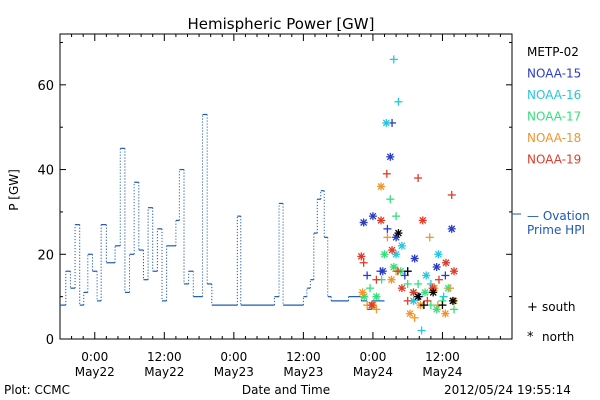 Image resolution: width=600 pixels, height=400 pixels. I want to click on satellite-markers, so click(408, 195).